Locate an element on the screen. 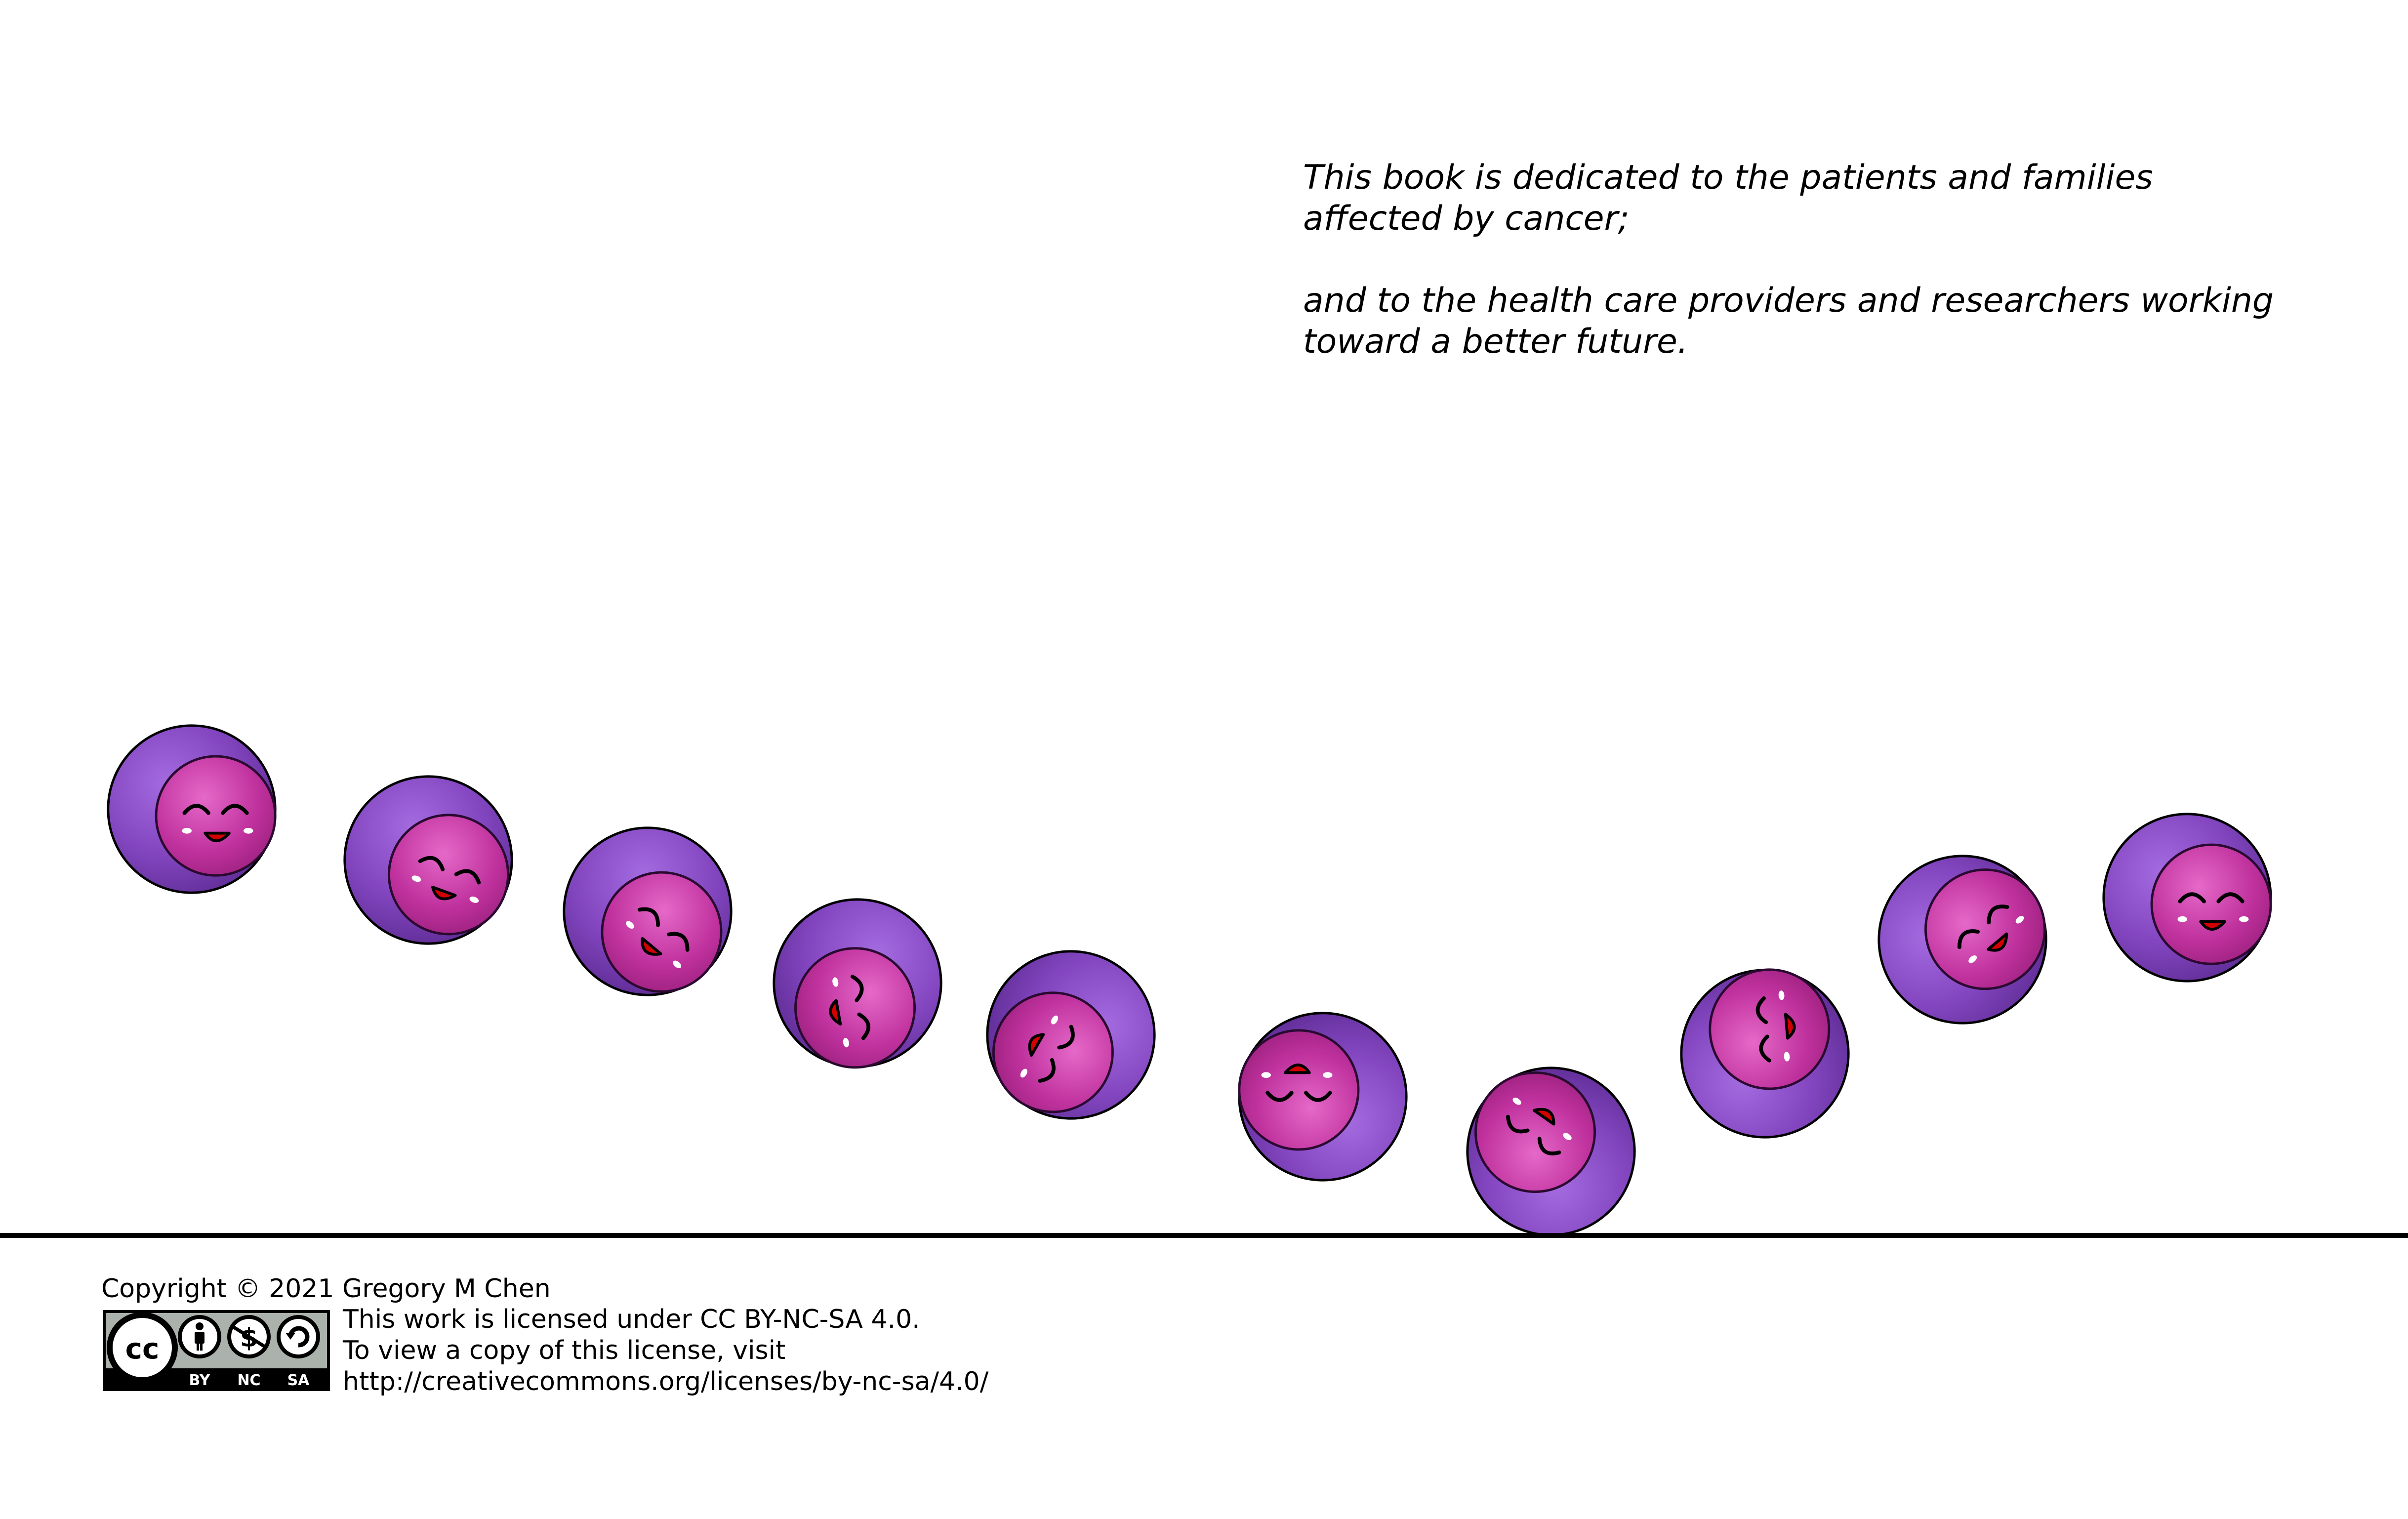  cc-label: cc is located at coordinates (143, 1348).